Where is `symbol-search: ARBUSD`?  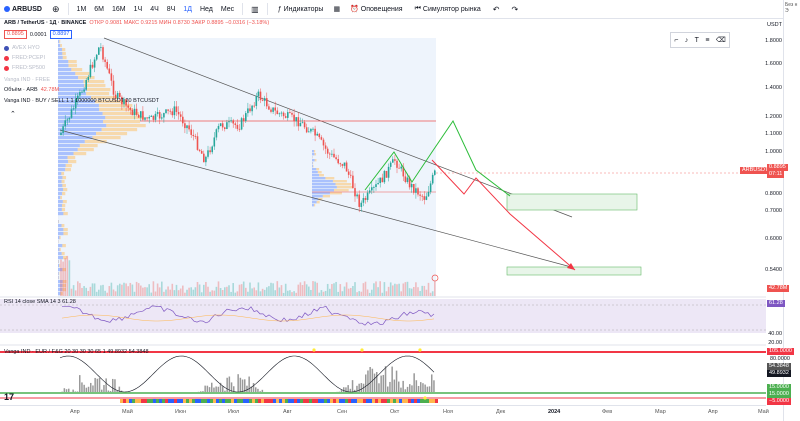 symbol-search: ARBUSD is located at coordinates (24, 9).